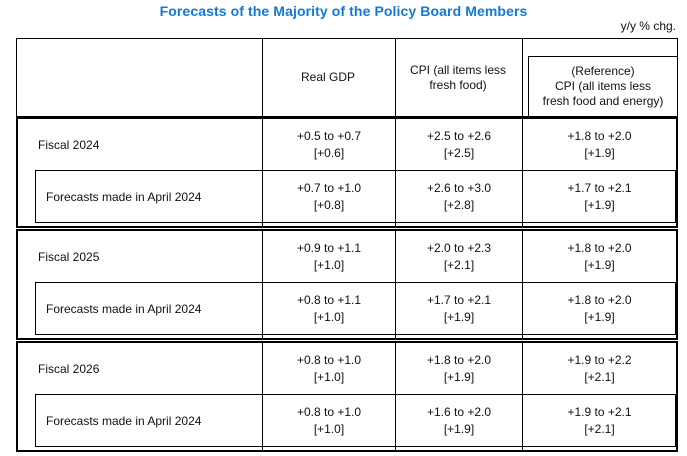 This screenshot has height=456, width=687. What do you see at coordinates (329, 196) in the screenshot?
I see `cell-fiscal2024-april-gdp: +0.7 to +1.0 [+0.8]` at bounding box center [329, 196].